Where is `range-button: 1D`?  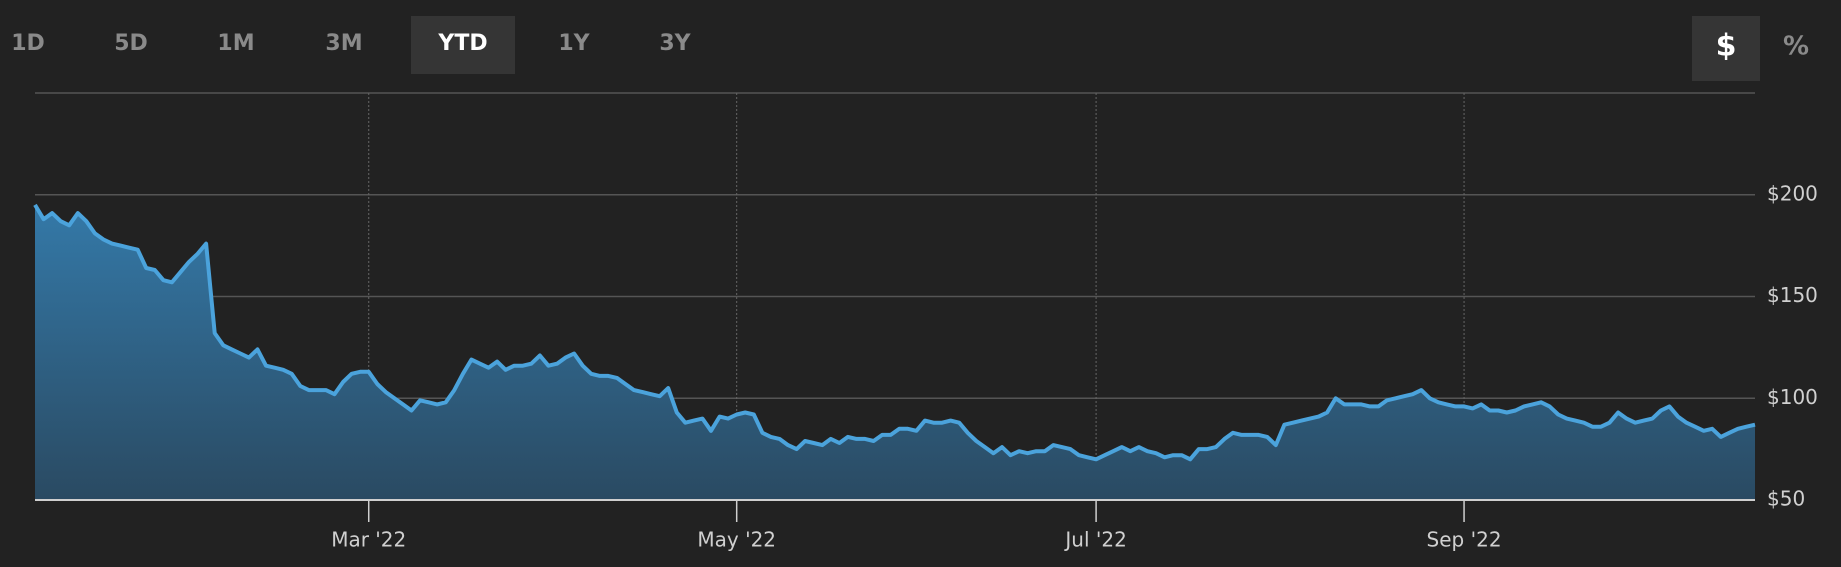
range-button: 1D is located at coordinates (28, 43).